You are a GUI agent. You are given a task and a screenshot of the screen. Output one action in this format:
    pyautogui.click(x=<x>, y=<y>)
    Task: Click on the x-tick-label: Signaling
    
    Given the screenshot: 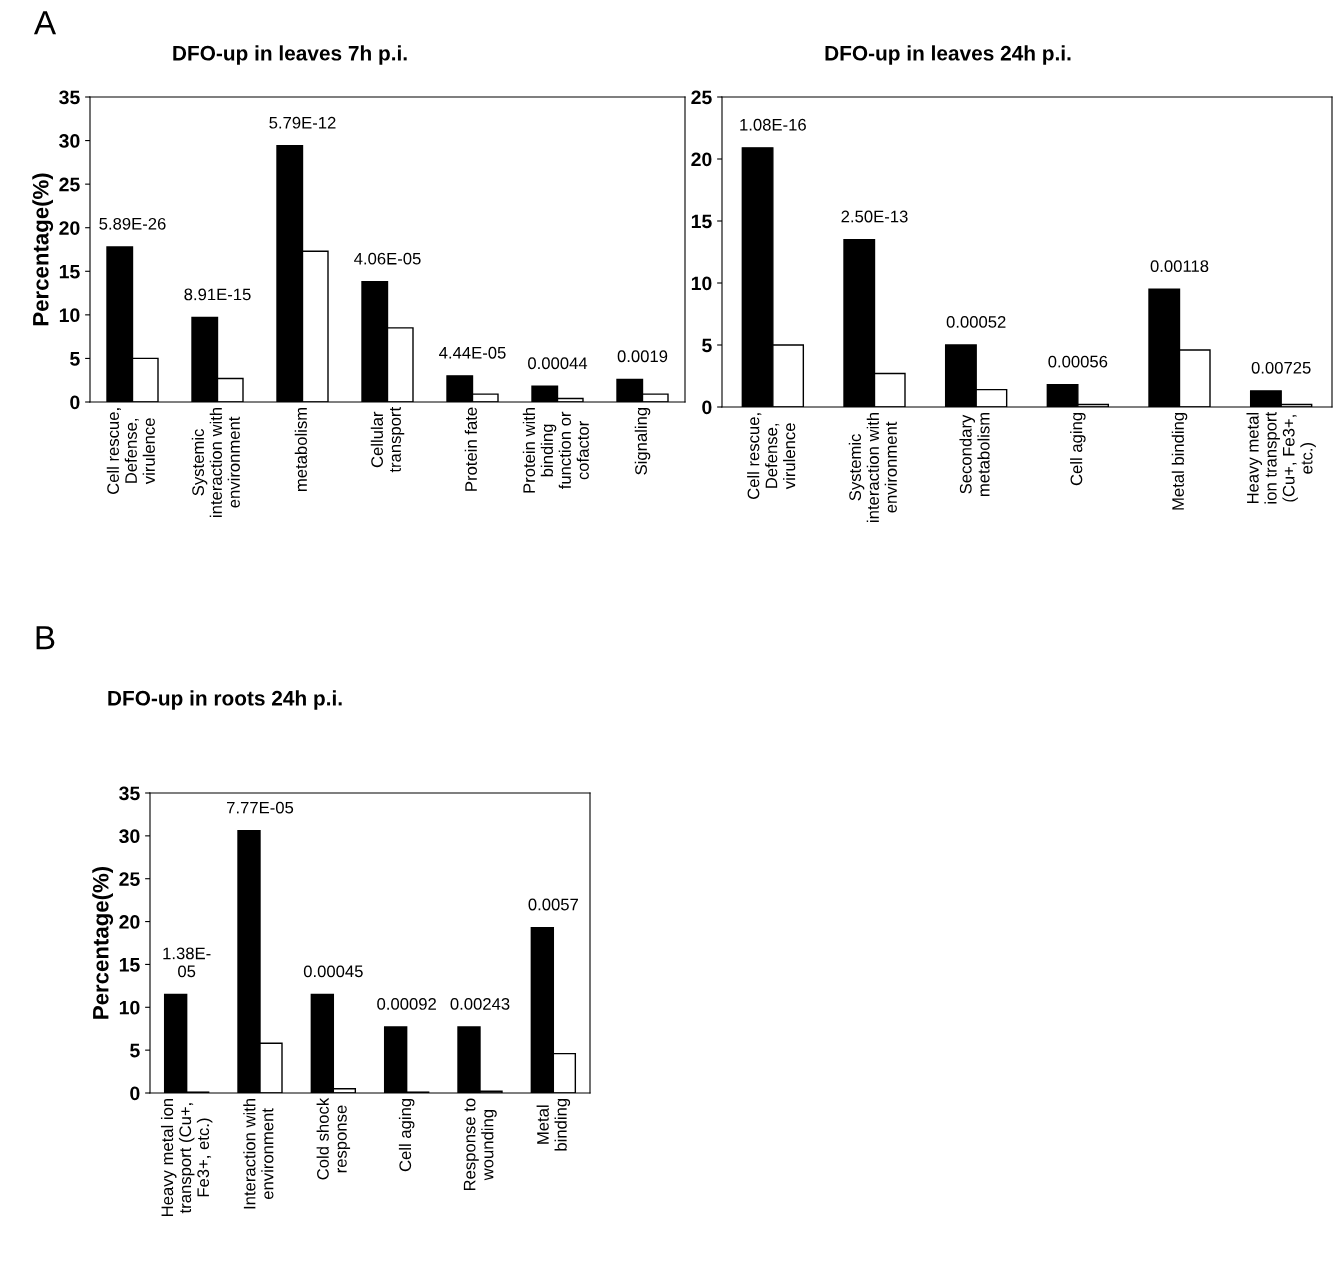 What is the action you would take?
    pyautogui.click(x=642, y=441)
    